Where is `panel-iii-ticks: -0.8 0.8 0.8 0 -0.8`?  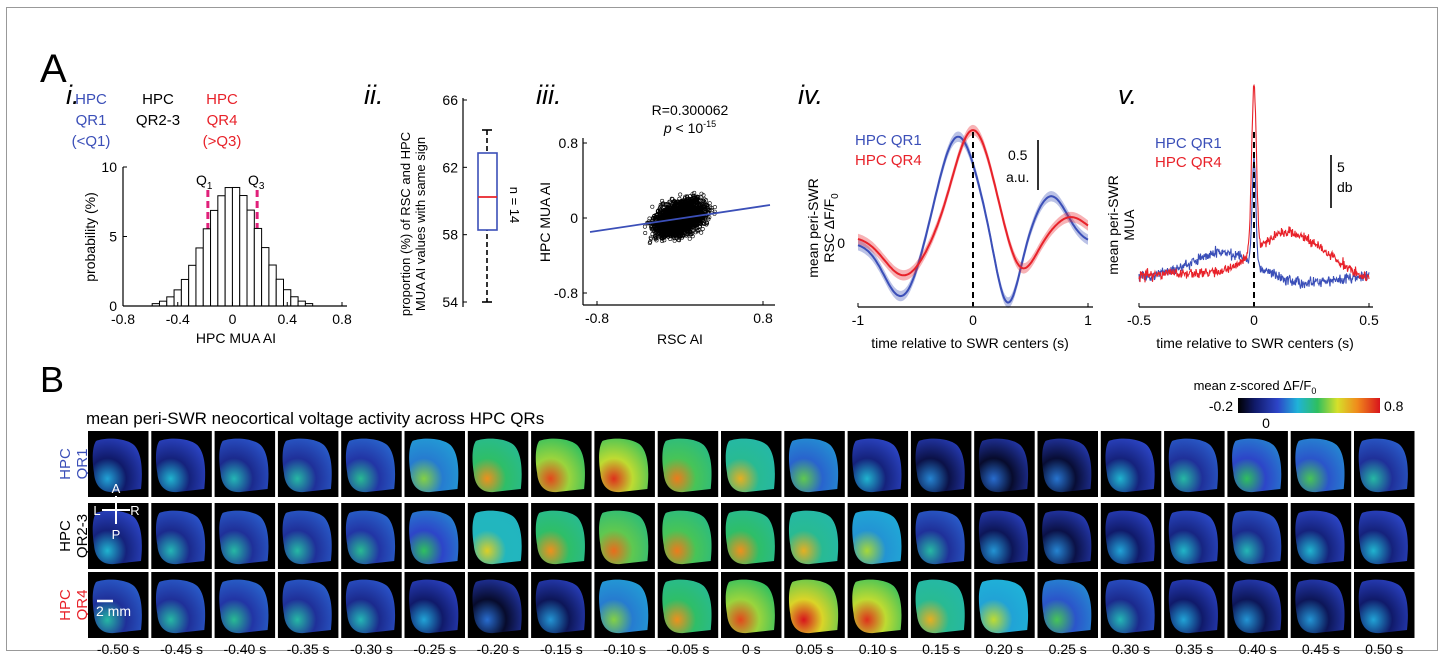
panel-iii-ticks: -0.8 0.8 0.8 0 -0.8 is located at coordinates (663, 230).